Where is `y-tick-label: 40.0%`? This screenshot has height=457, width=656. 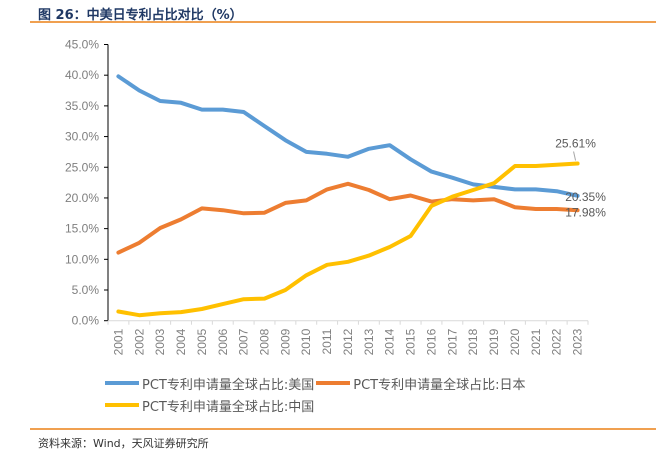
y-tick-label: 40.0% is located at coordinates (82, 75).